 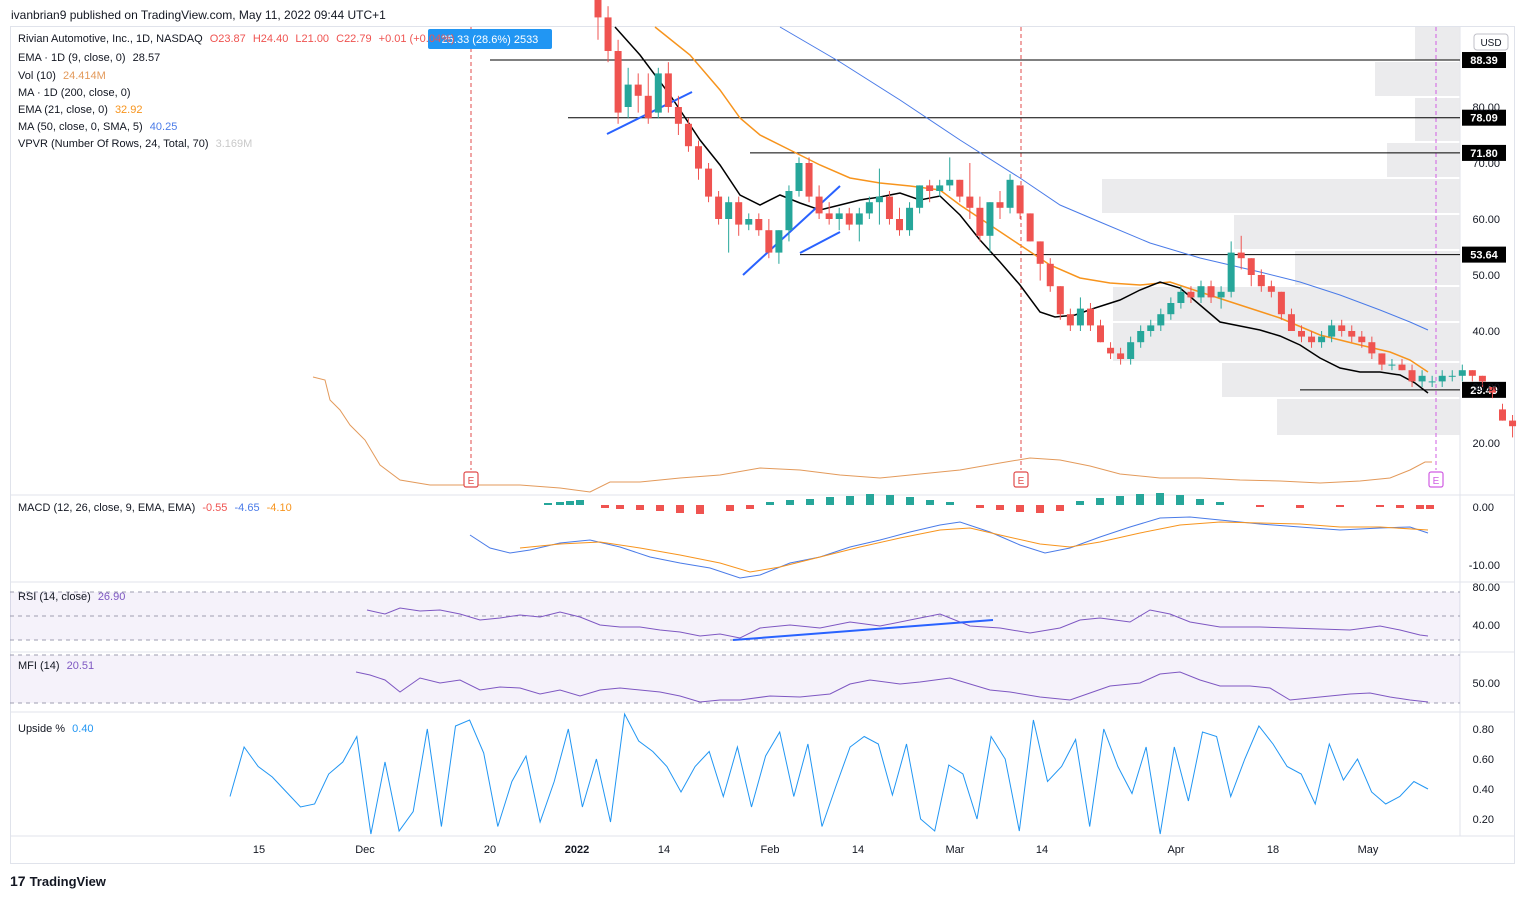 I want to click on legend-ma50-label: MA (50, close, 0, SMA, 5), so click(x=80, y=127).